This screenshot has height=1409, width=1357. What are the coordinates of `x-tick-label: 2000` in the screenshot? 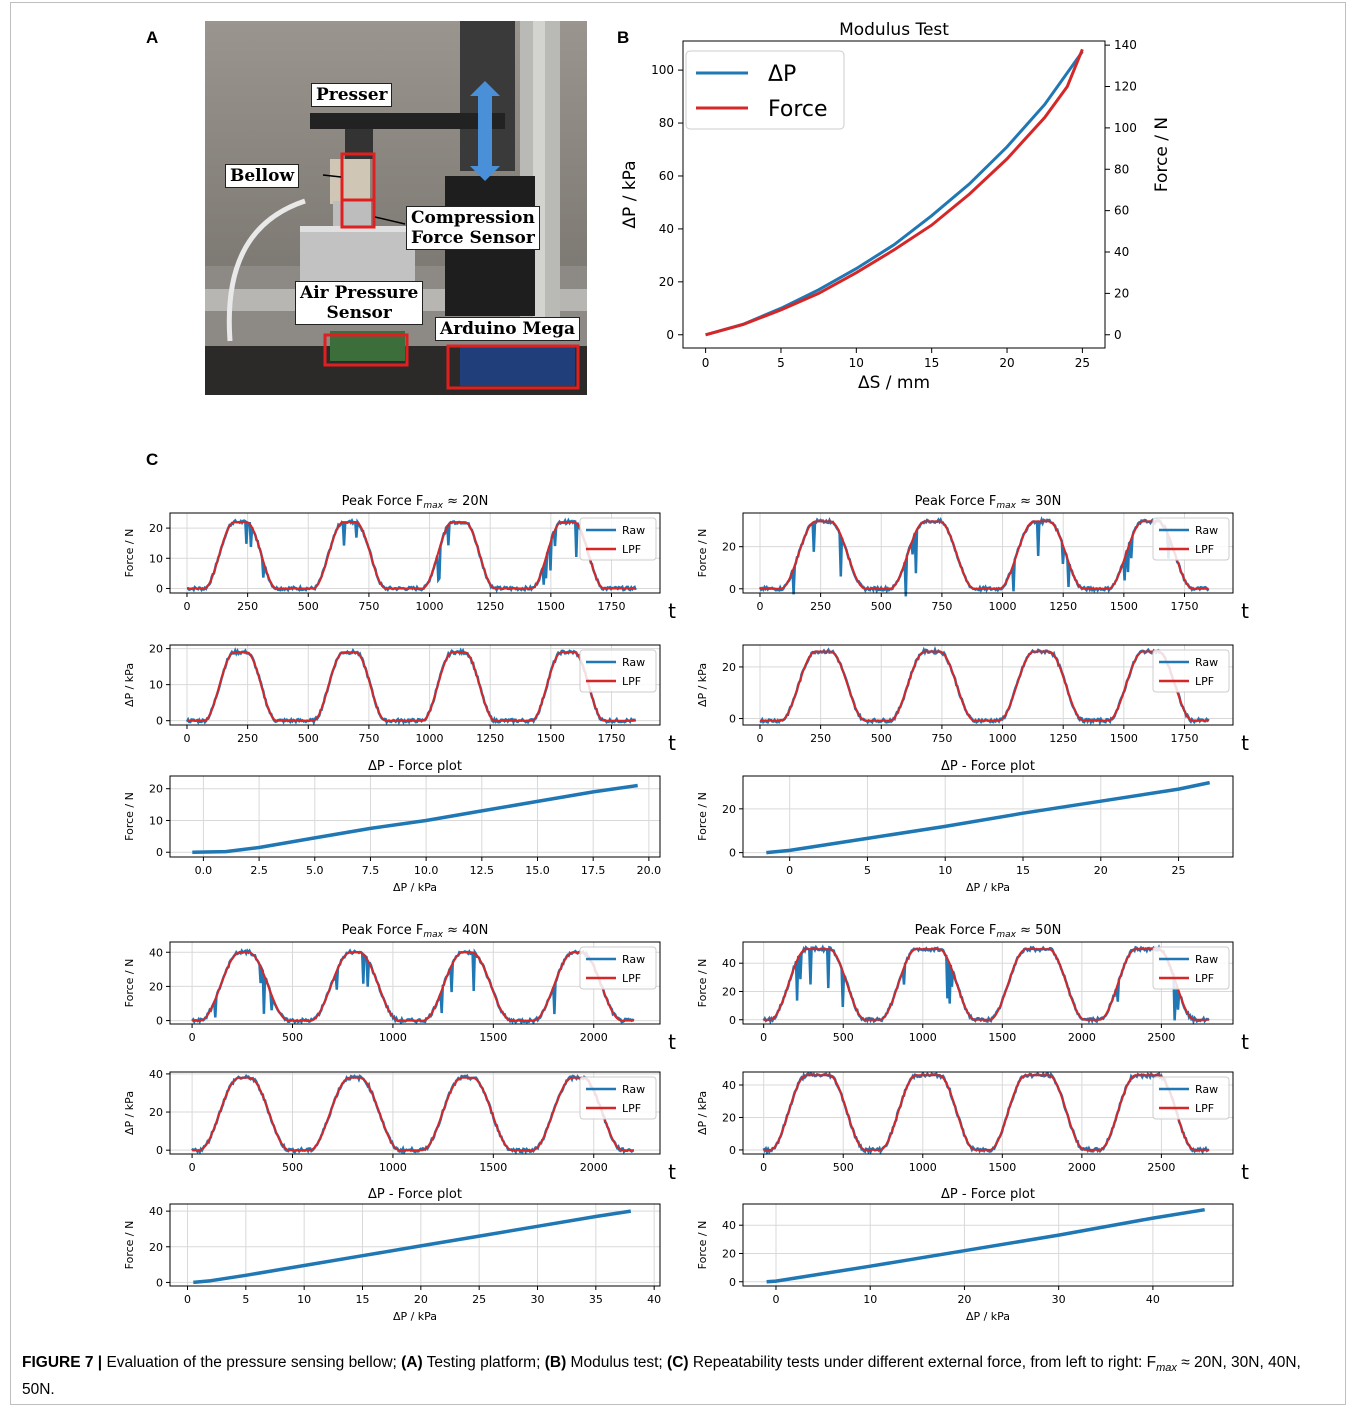 It's located at (1082, 1037).